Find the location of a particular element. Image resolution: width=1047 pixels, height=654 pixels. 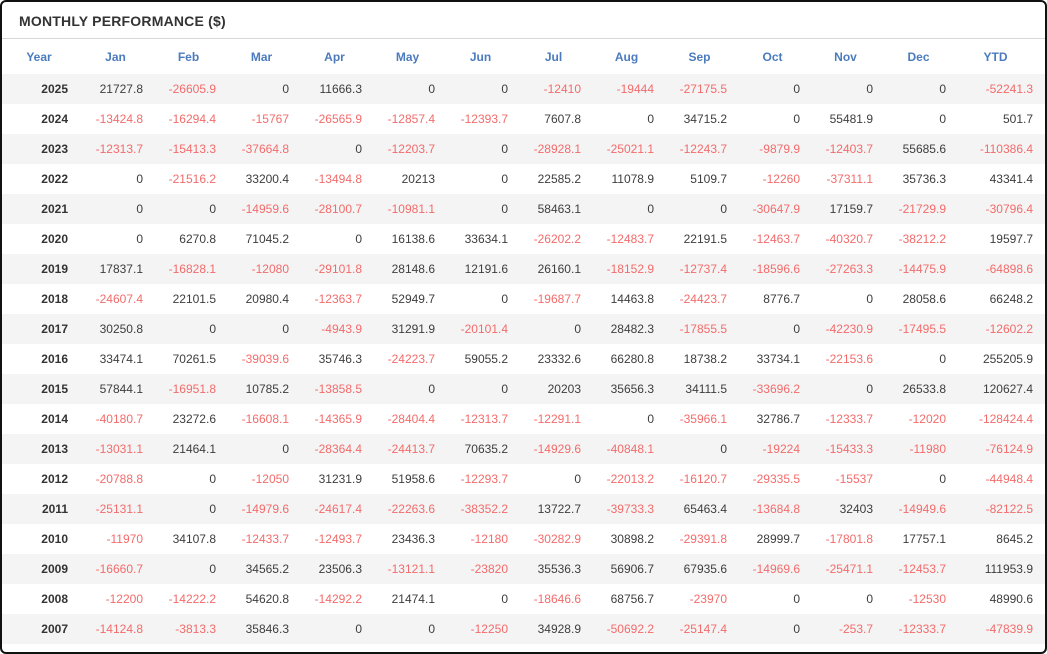

value-cell-jul: -28928.1 is located at coordinates (557, 149).